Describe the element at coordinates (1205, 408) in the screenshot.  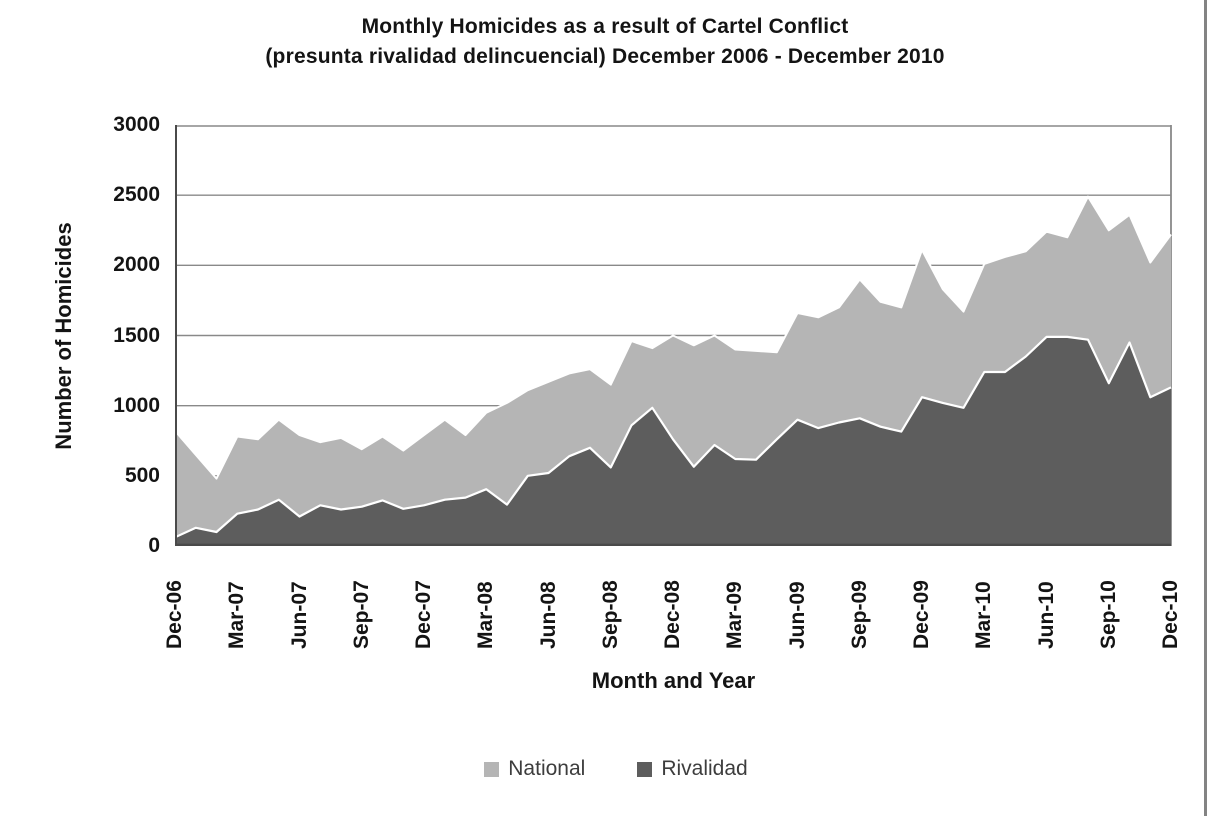
I see `page-right-border` at that location.